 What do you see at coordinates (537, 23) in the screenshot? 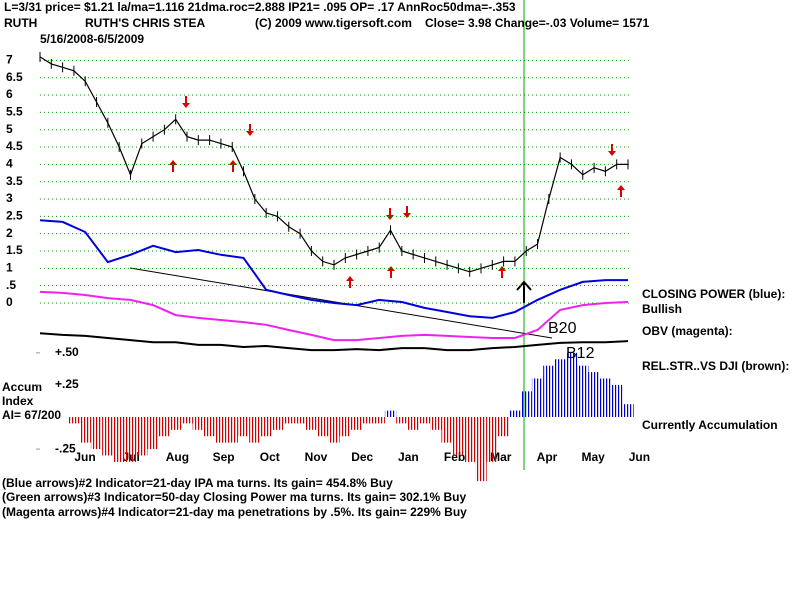
I see `quote: Close= 3.98 Change=-.03 Volume= 1571` at bounding box center [537, 23].